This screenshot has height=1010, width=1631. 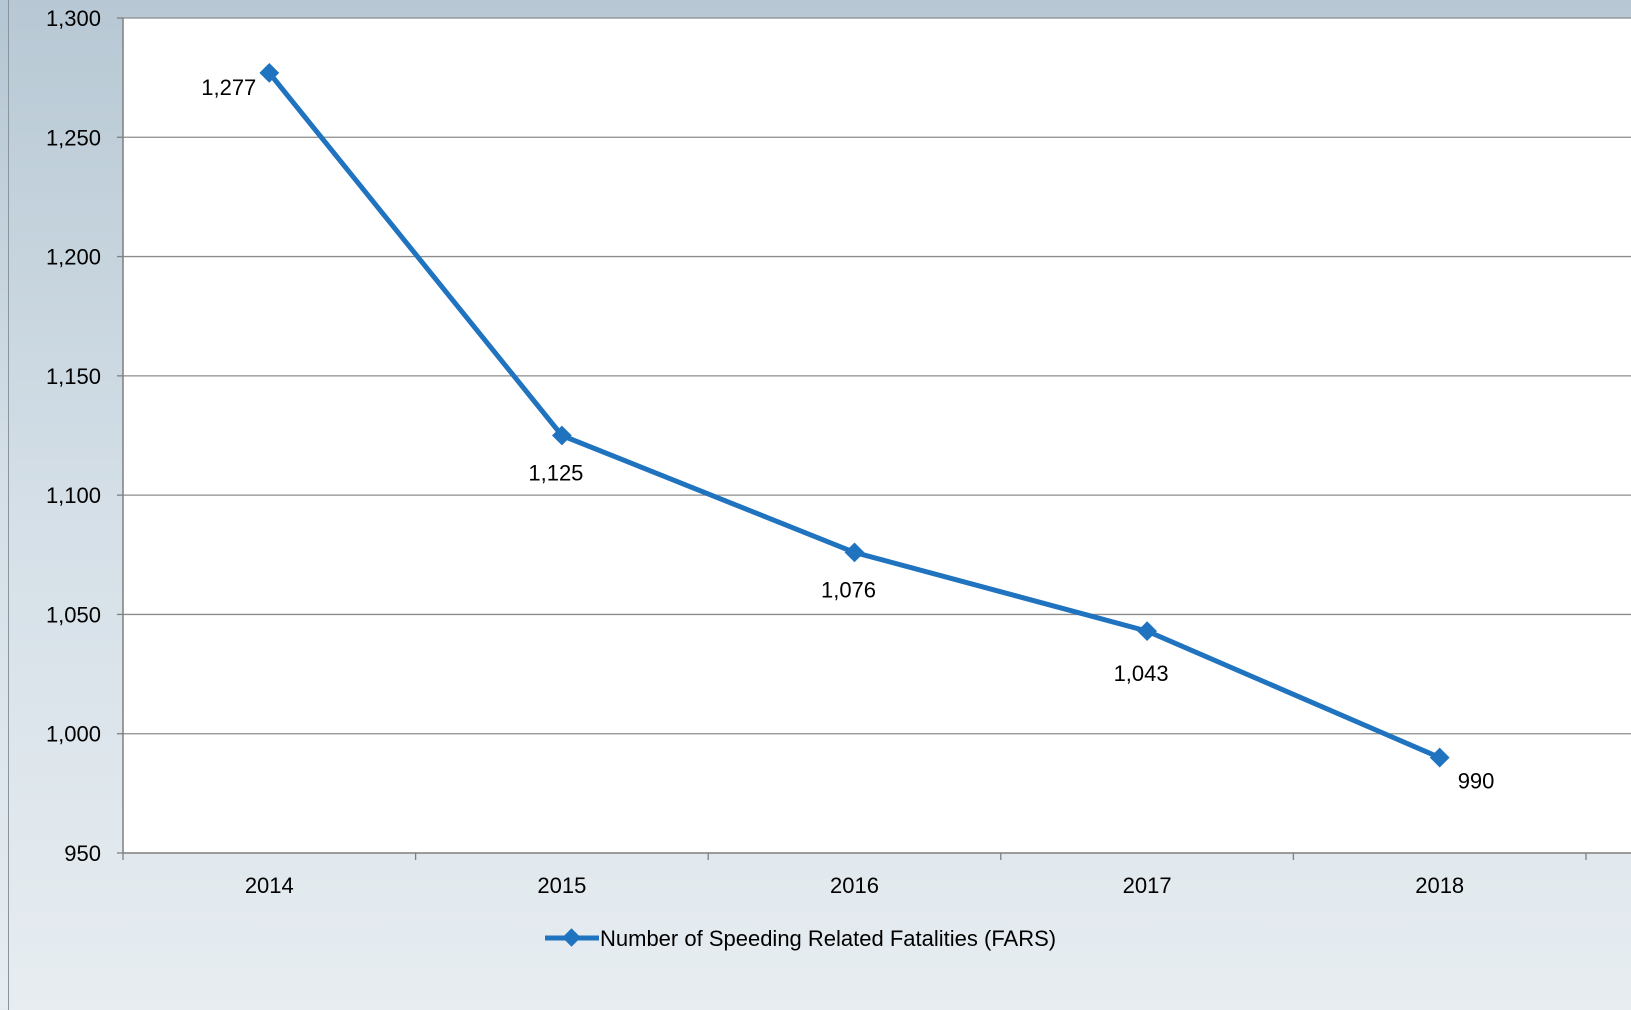 I want to click on x-tick-label: 2016, so click(x=854, y=885).